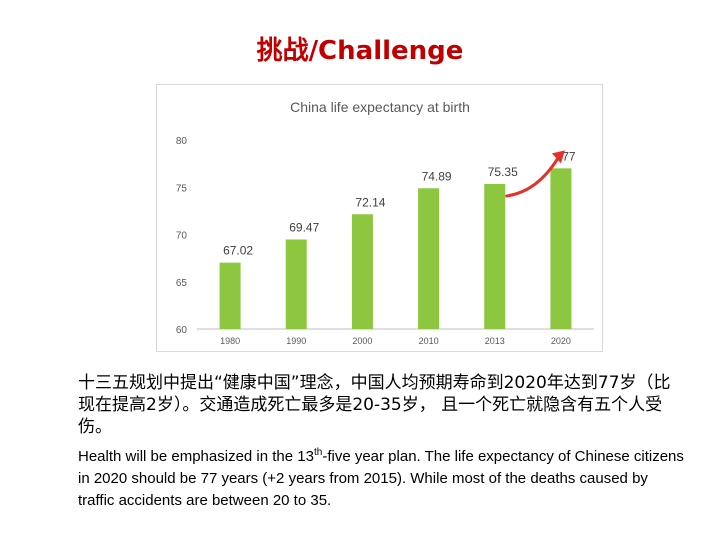 Image resolution: width=720 pixels, height=540 pixels. I want to click on data-label: 74.89, so click(437, 176).